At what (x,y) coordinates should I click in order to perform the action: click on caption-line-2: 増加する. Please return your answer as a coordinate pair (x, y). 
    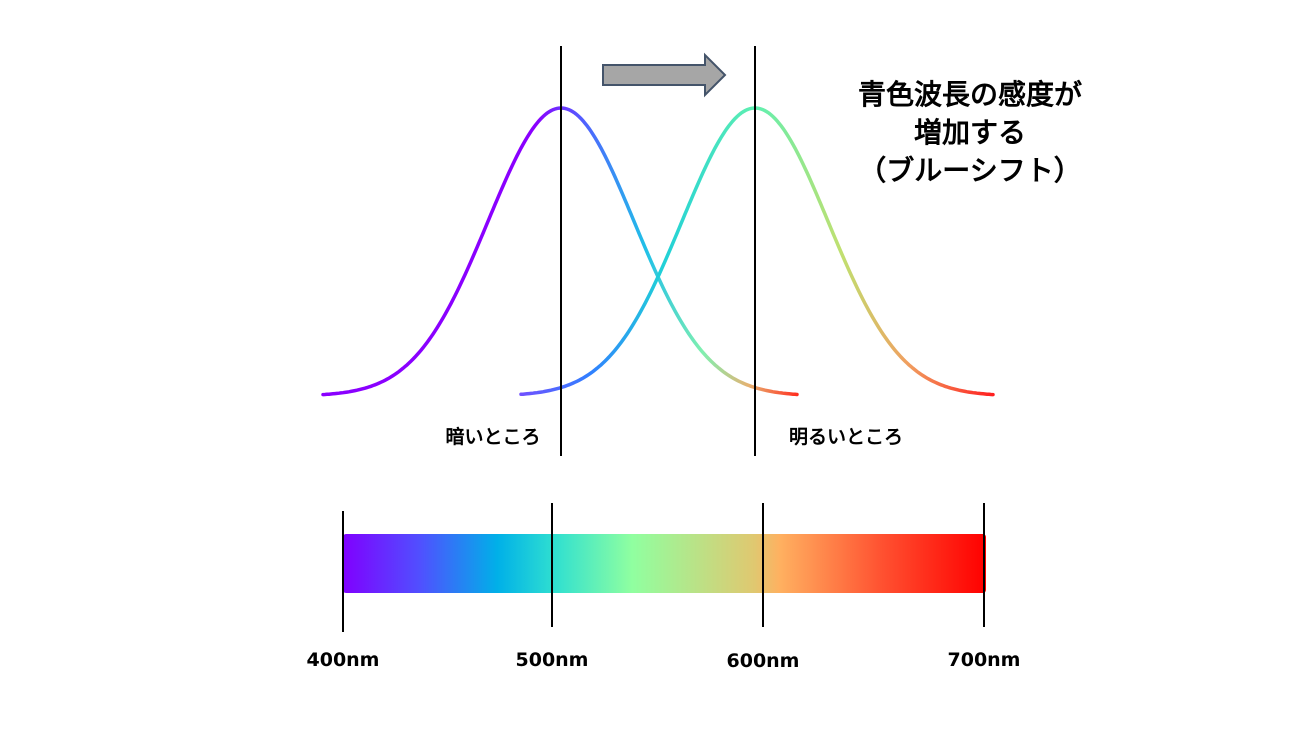
    Looking at the image, I should click on (969, 132).